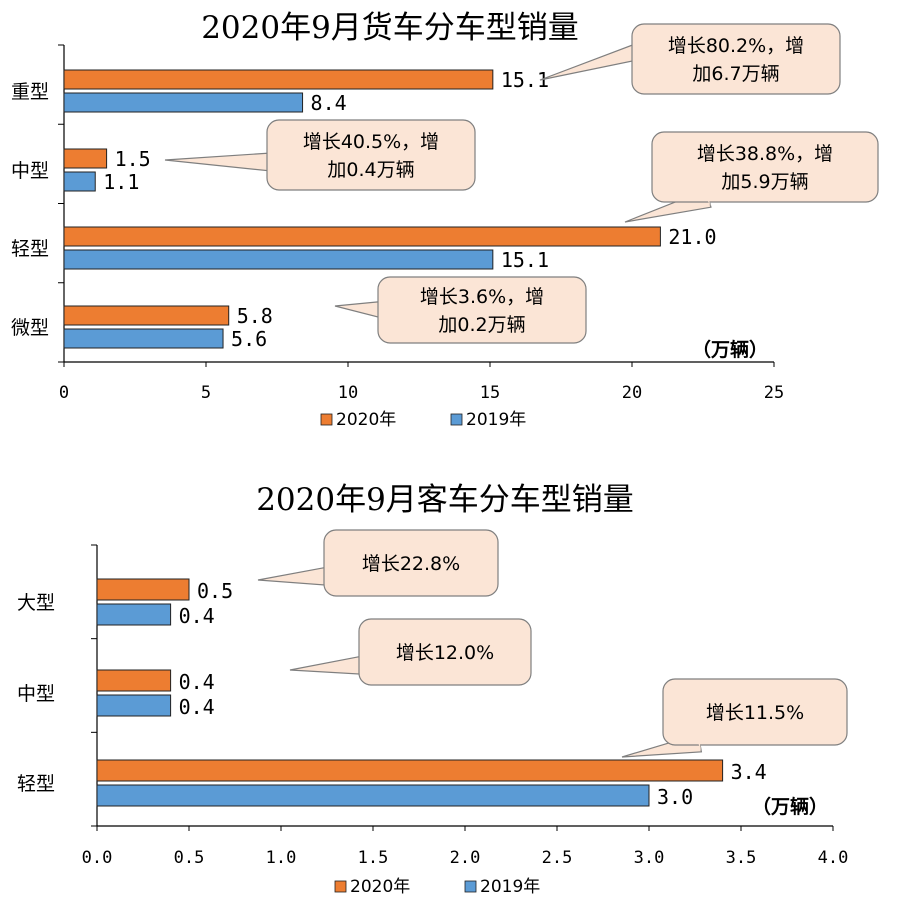  What do you see at coordinates (380, 887) in the screenshot?
I see `chart2-legend-label: 2020年` at bounding box center [380, 887].